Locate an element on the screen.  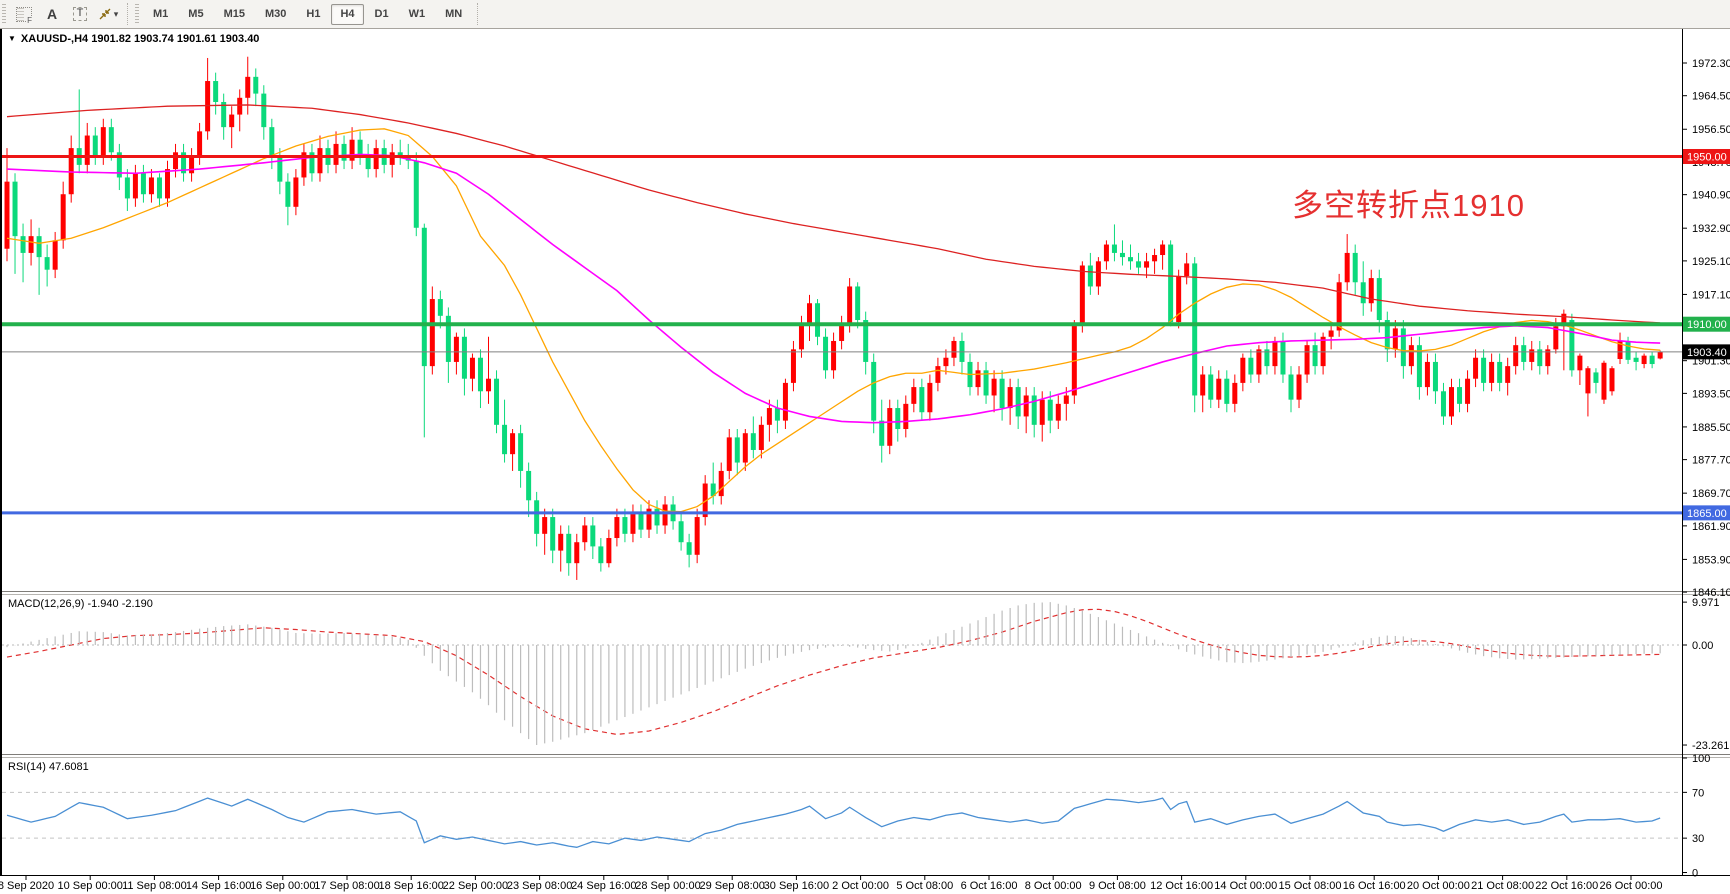
rsi-tick-label: 30 is located at coordinates (1698, 839).